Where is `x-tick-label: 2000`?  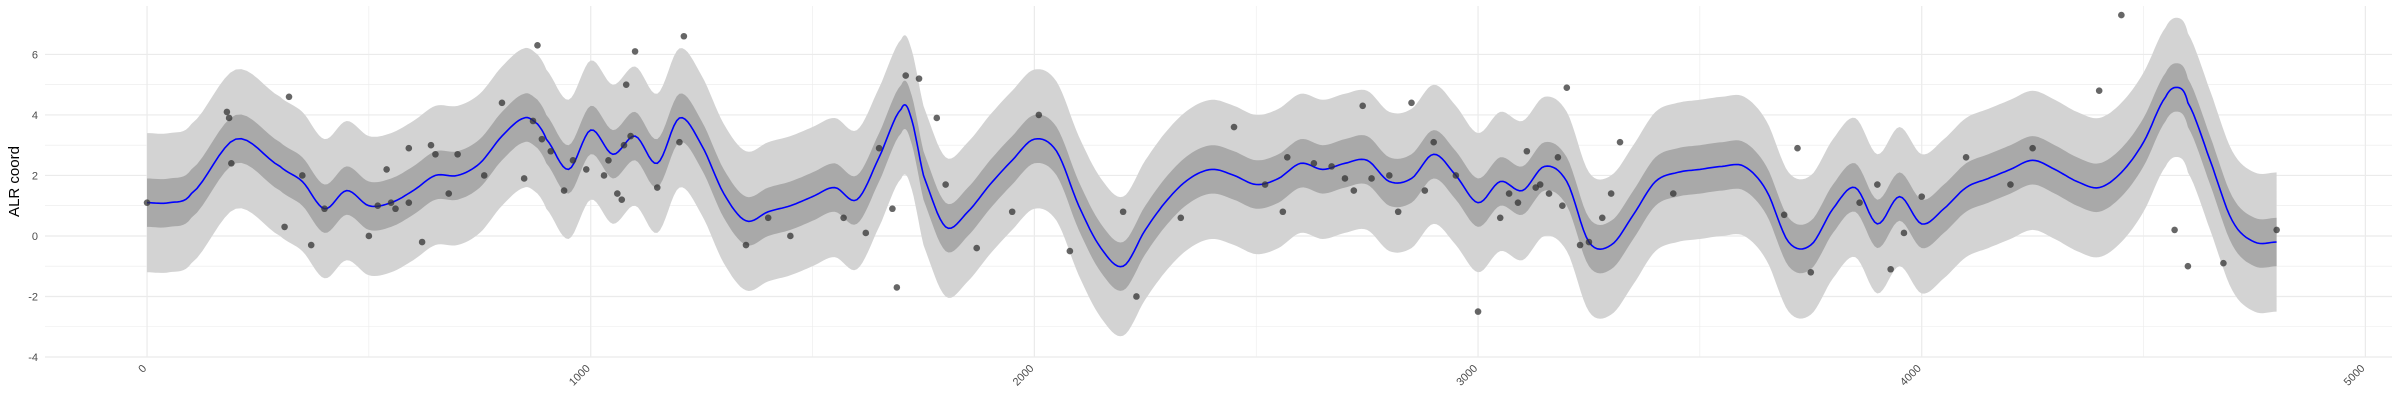 x-tick-label: 2000 is located at coordinates (1024, 376).